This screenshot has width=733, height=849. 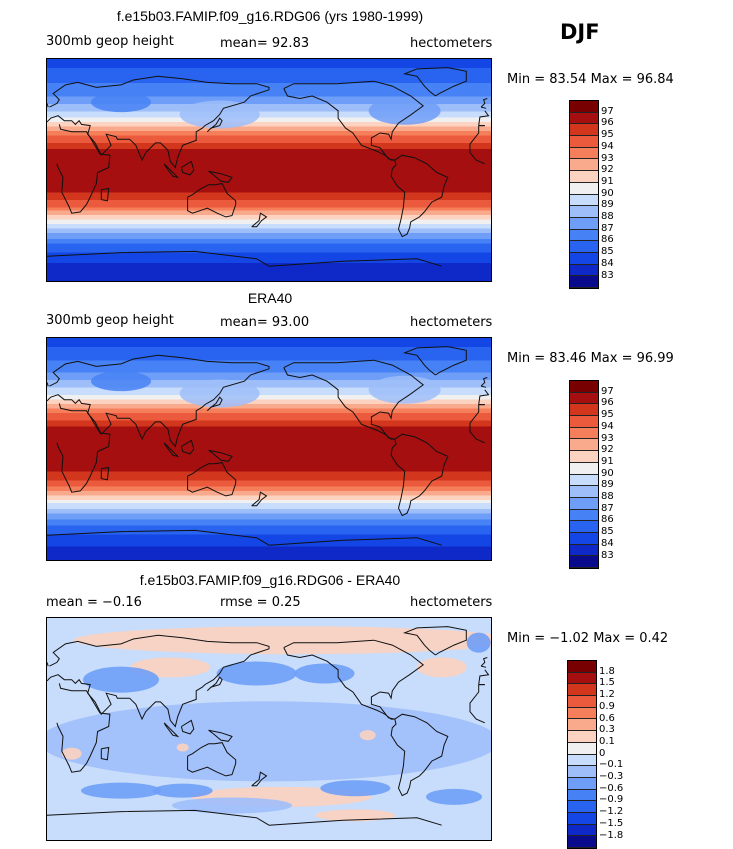 What do you see at coordinates (611, 776) in the screenshot?
I see `colorbar-tick-label: −0.3` at bounding box center [611, 776].